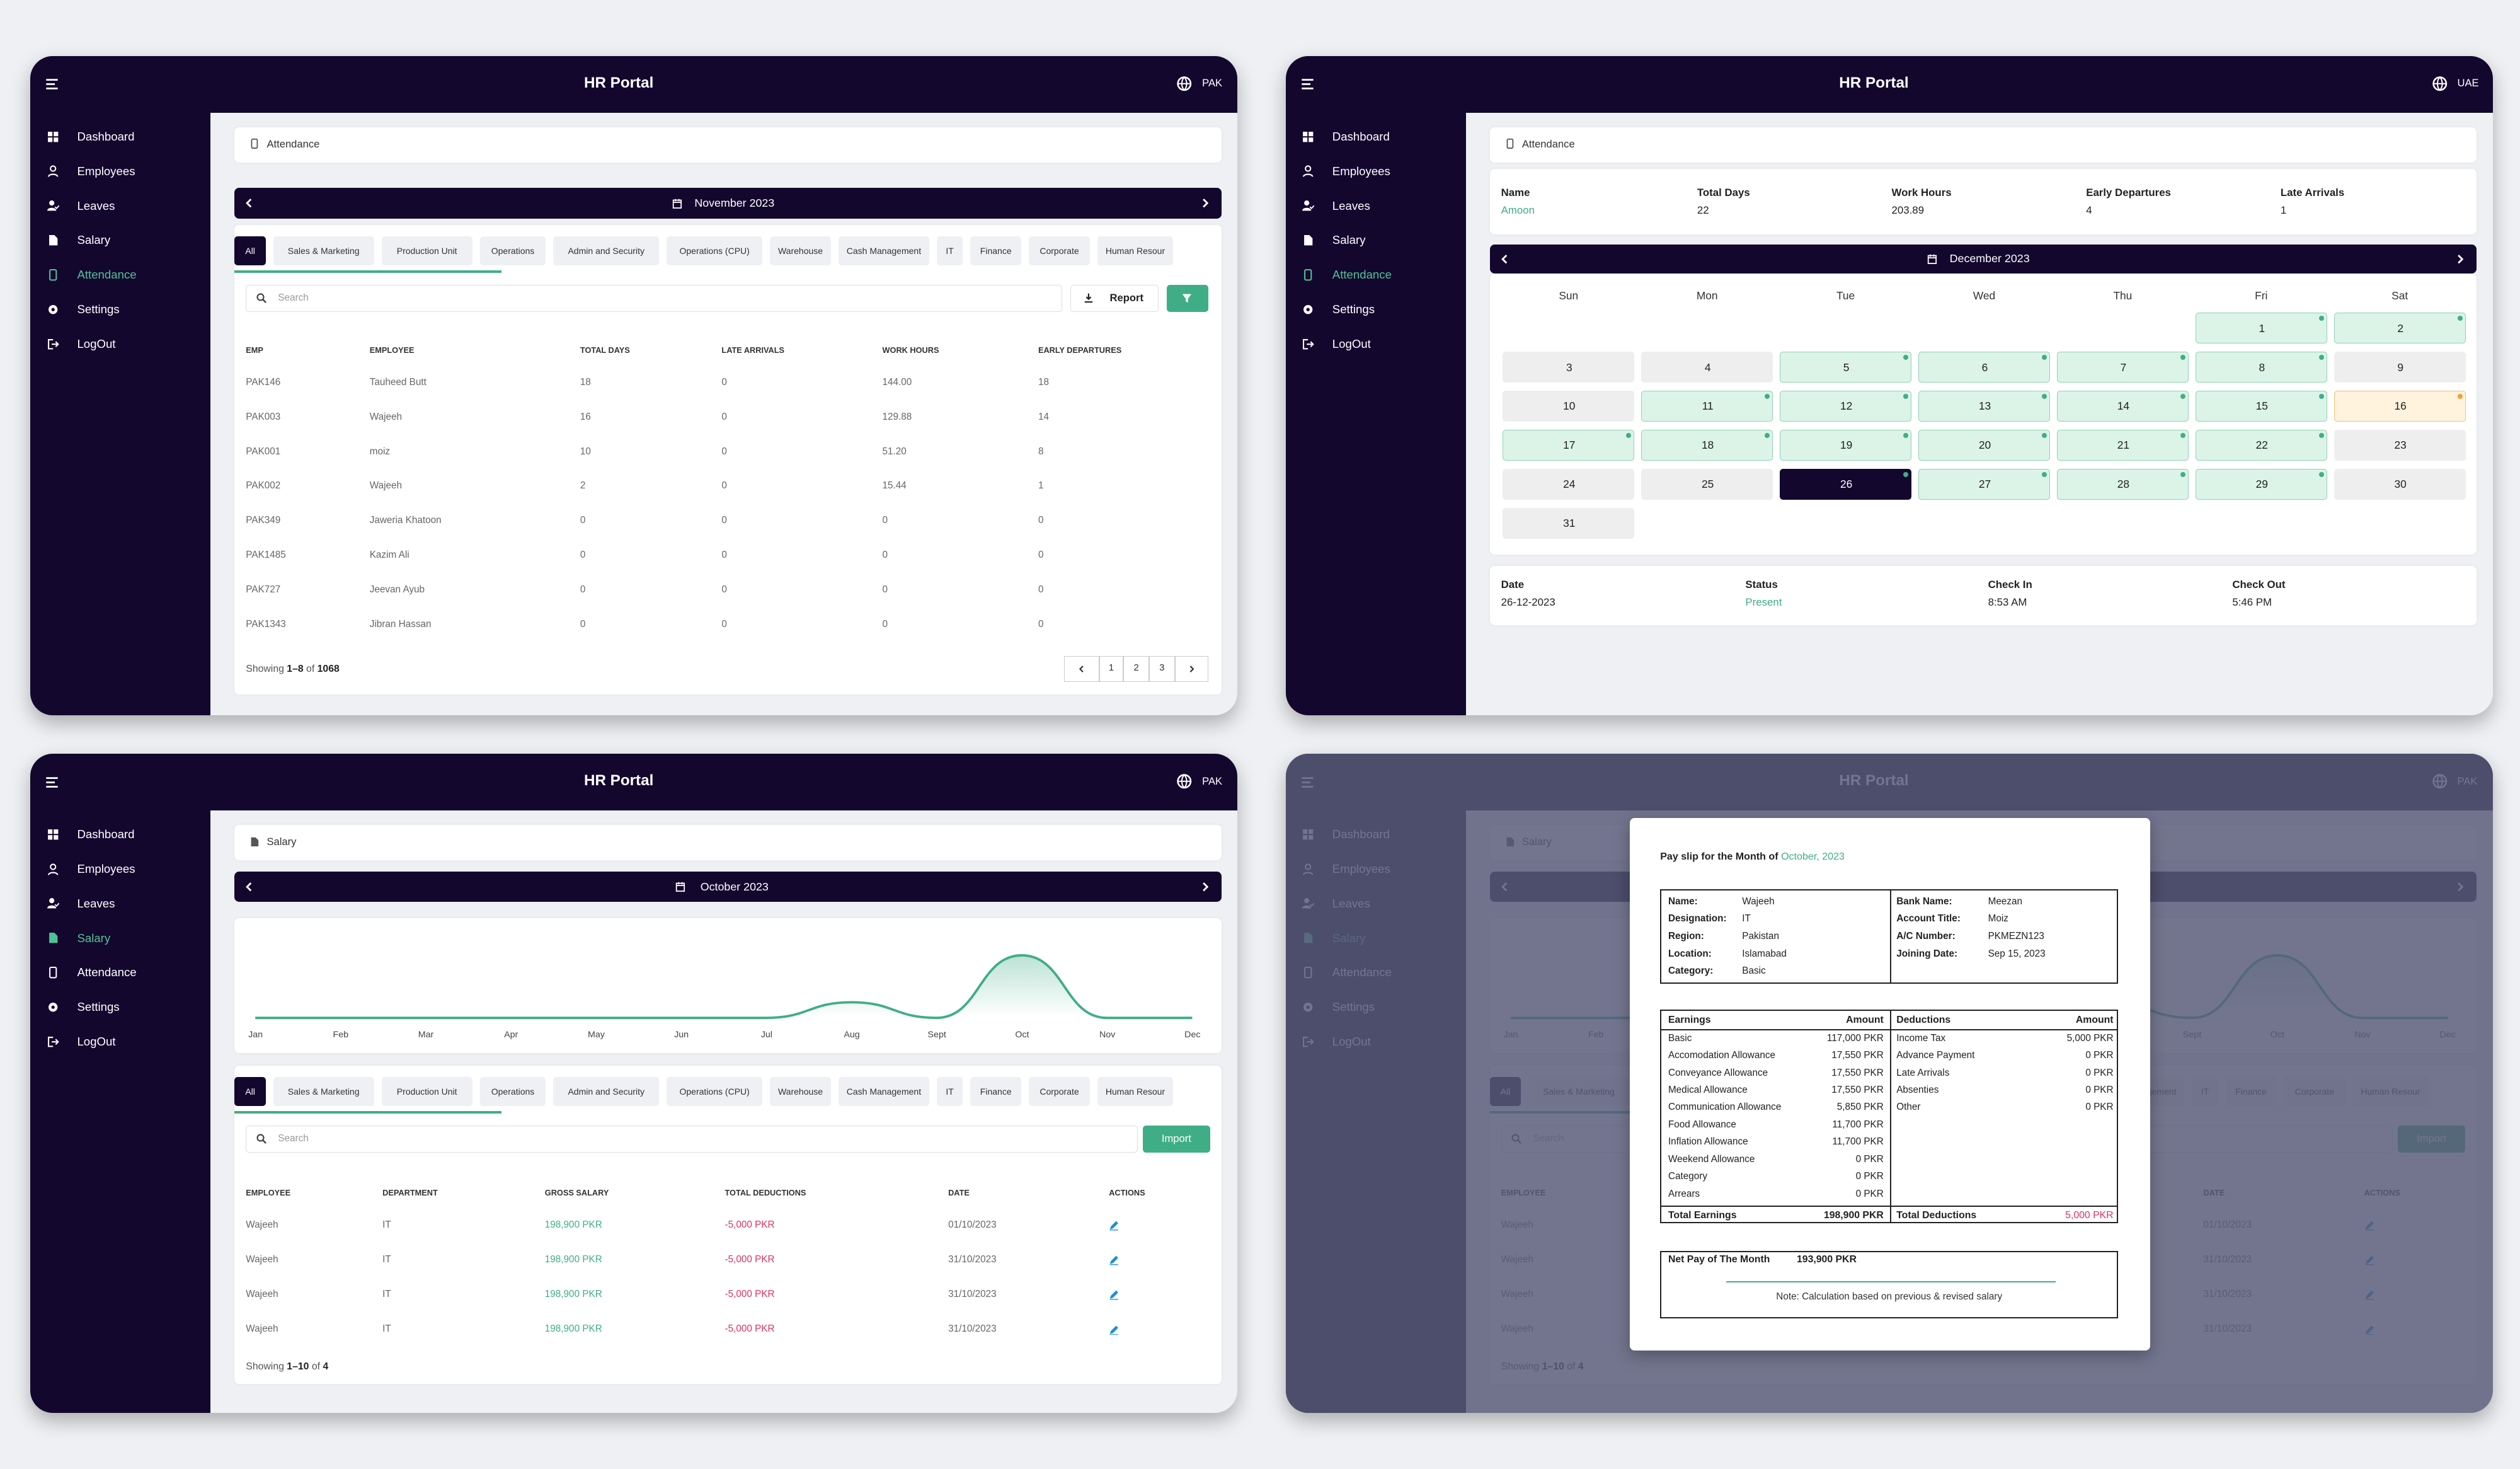 The image size is (2520, 1469). Describe the element at coordinates (2122, 368) in the screenshot. I see `calendar-day: 7` at that location.